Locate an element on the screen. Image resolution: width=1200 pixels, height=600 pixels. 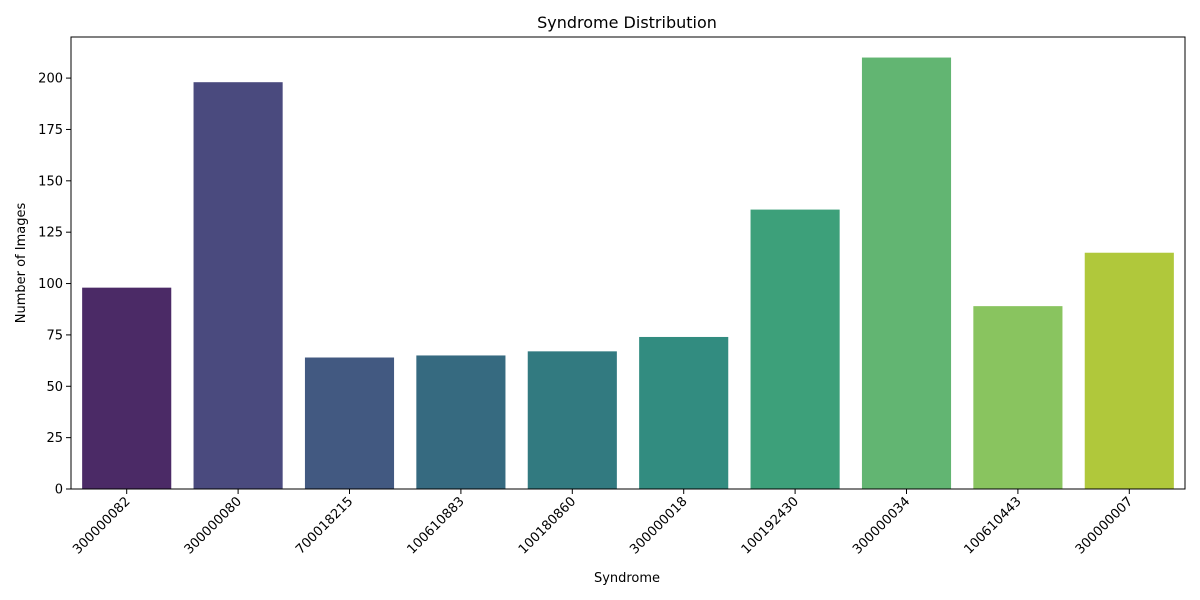
y-tick-label: 175 is located at coordinates (50, 130).